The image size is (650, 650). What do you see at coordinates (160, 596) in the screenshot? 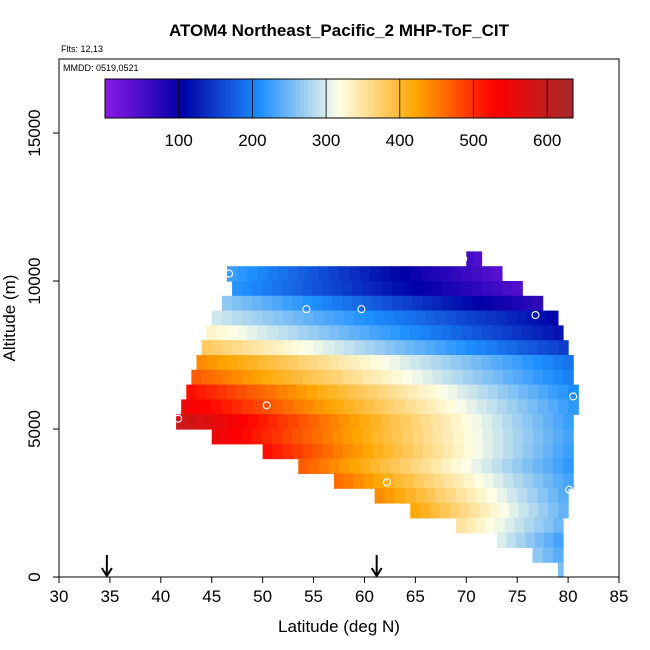
I see `x-tick-label: 40` at bounding box center [160, 596].